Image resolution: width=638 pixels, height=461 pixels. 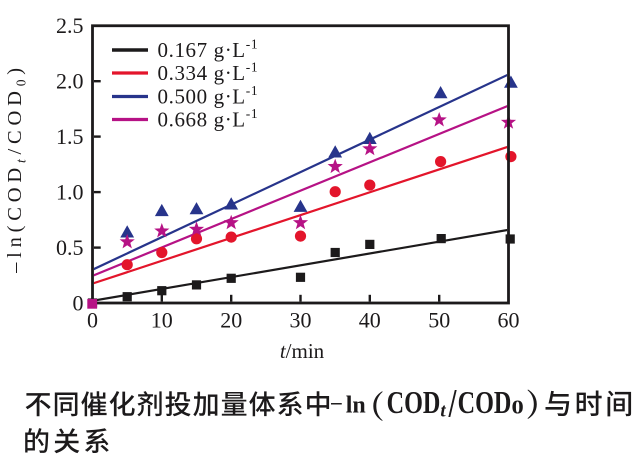 What do you see at coordinates (509, 320) in the screenshot?
I see `svg-text: 60` at bounding box center [509, 320].